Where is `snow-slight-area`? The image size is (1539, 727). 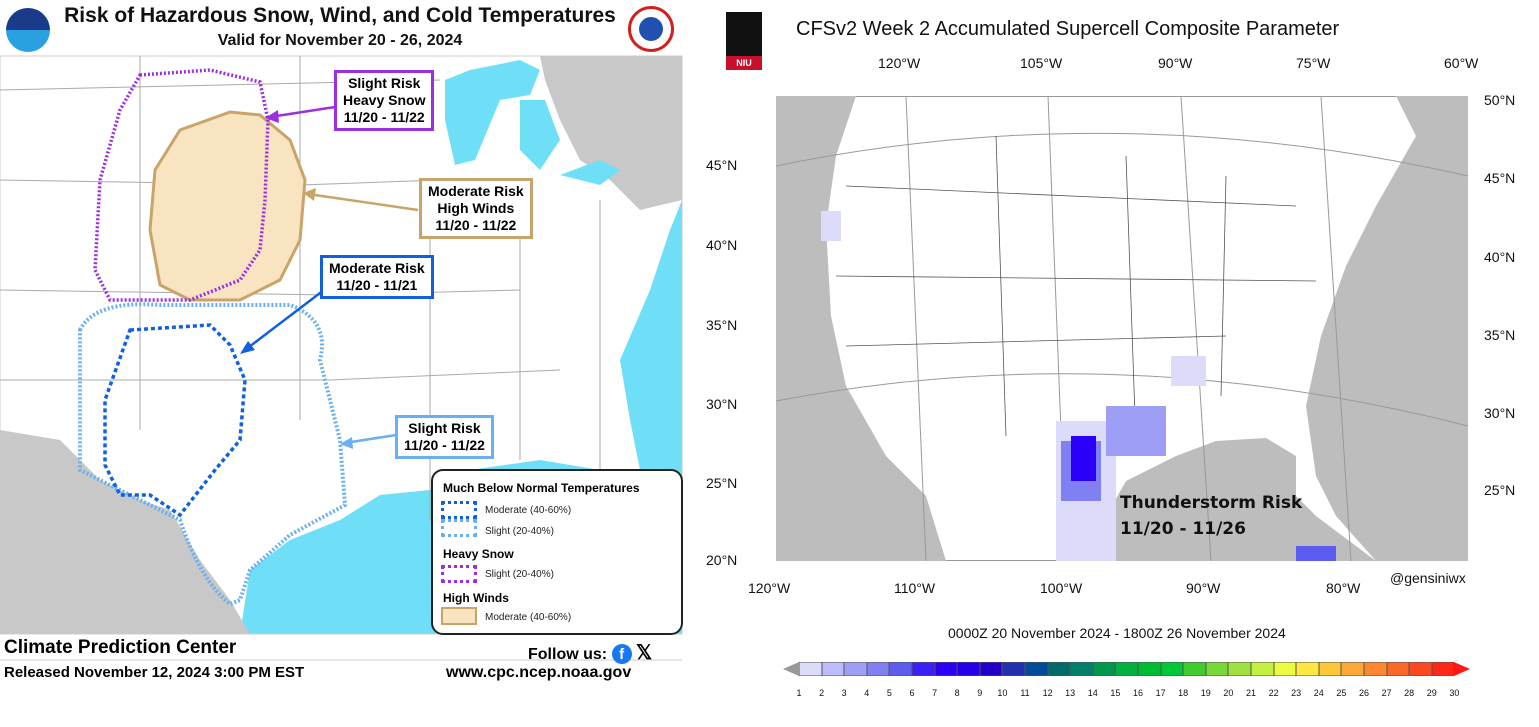
snow-slight-area is located at coordinates (181, 185).